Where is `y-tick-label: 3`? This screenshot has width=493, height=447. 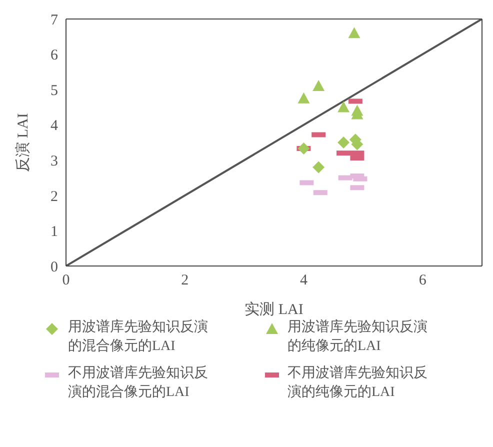 y-tick-label: 3 is located at coordinates (54, 161).